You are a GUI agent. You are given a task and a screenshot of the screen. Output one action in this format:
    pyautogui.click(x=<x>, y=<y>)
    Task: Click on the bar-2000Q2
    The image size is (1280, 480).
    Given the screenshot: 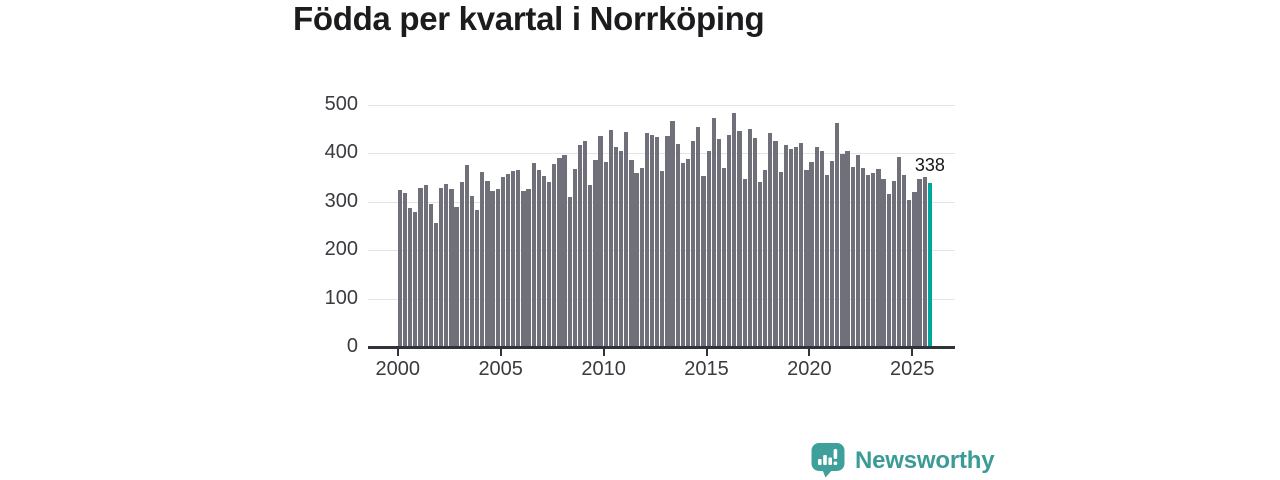 What is the action you would take?
    pyautogui.click(x=405, y=270)
    